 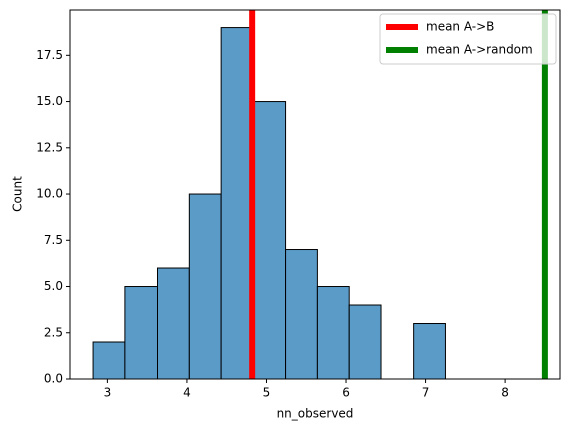 What do you see at coordinates (108, 393) in the screenshot?
I see `x-tick-label: 3` at bounding box center [108, 393].